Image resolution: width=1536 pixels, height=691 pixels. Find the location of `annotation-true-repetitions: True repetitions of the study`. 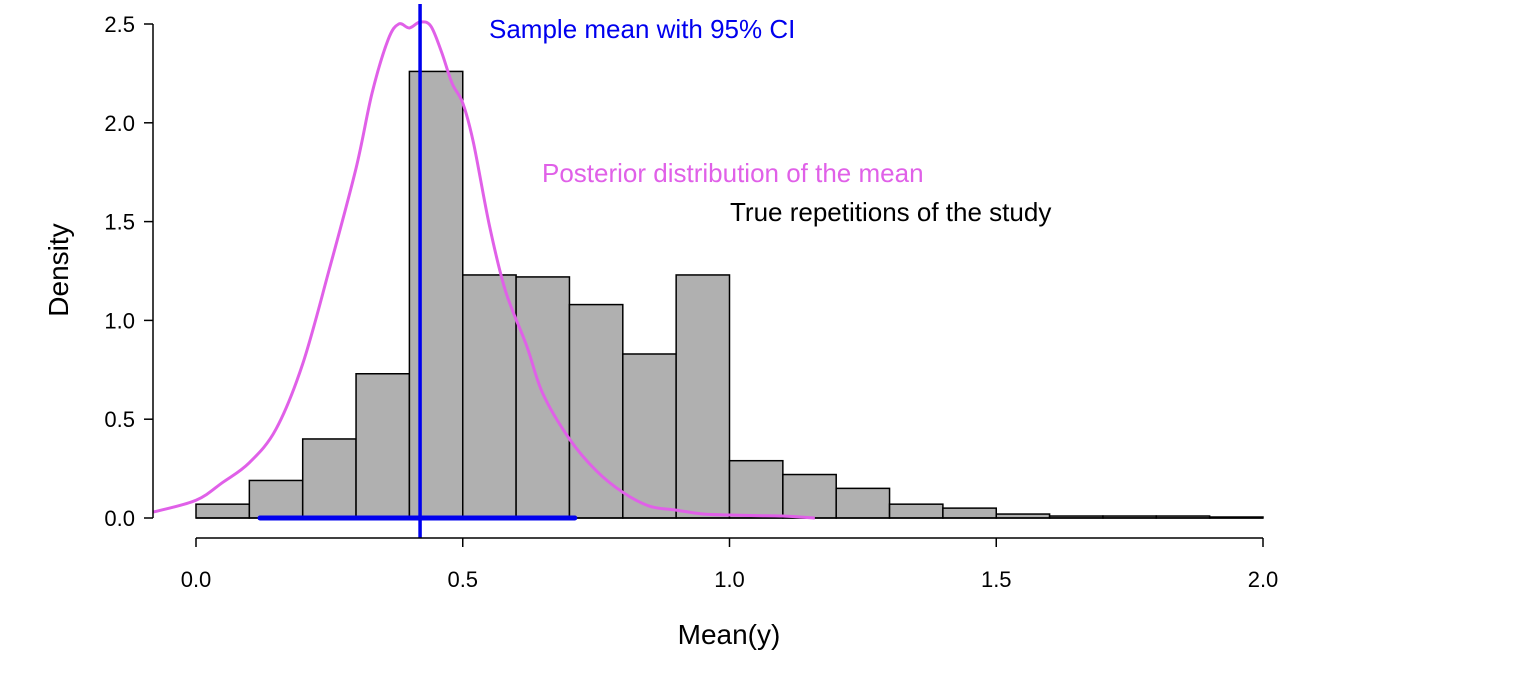

annotation-true-repetitions: True repetitions of the study is located at coordinates (890, 212).